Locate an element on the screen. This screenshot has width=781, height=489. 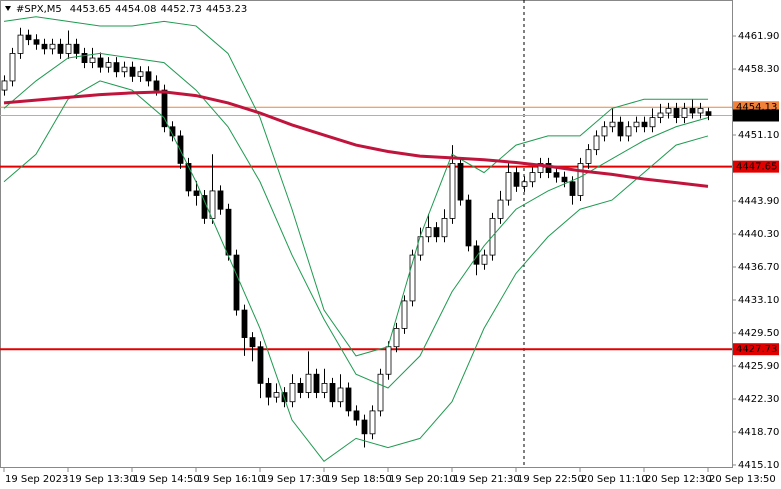
y-tick-label: 4451.10 is located at coordinates (758, 135).